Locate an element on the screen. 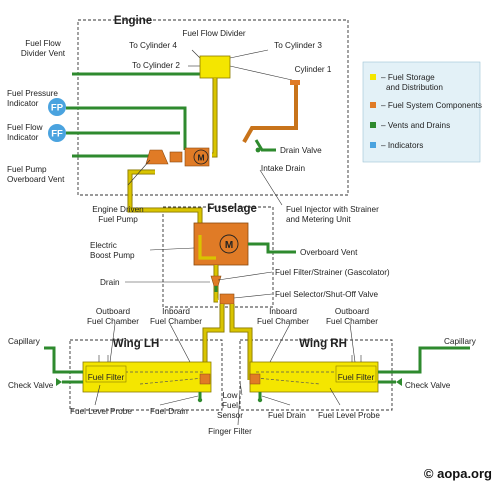 The height and width of the screenshot is (500, 500). fuel-flow-indicator-icon is located at coordinates (57, 133).